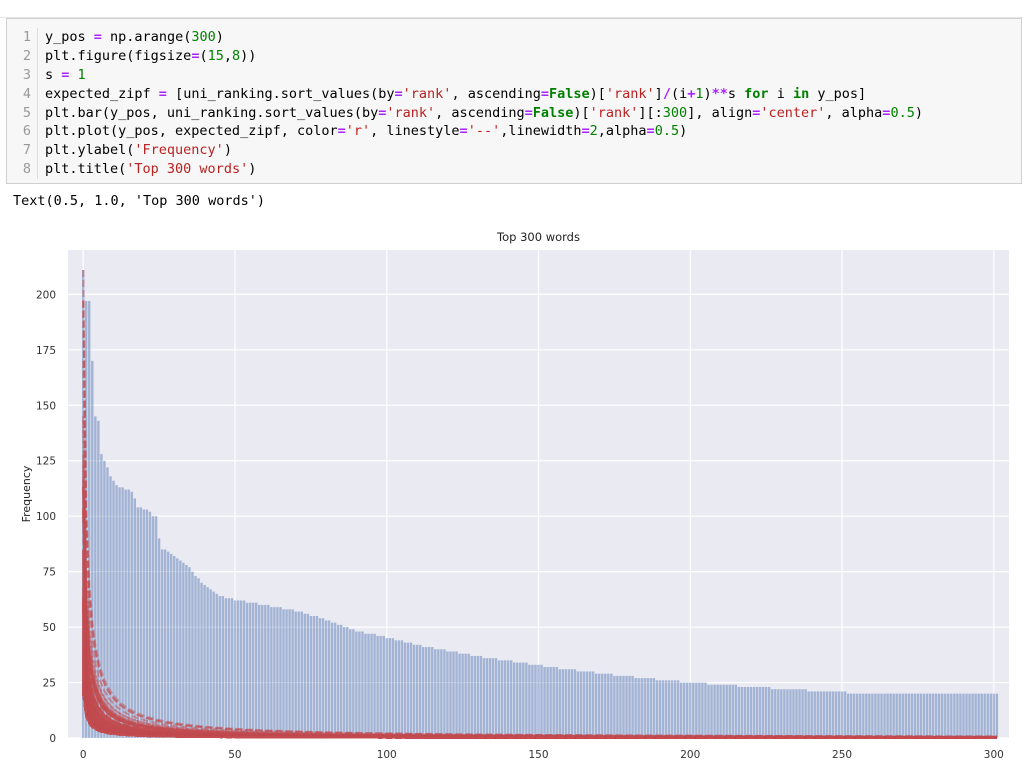 The width and height of the screenshot is (1023, 763). I want to click on y-tick-label: 175, so click(46, 351).